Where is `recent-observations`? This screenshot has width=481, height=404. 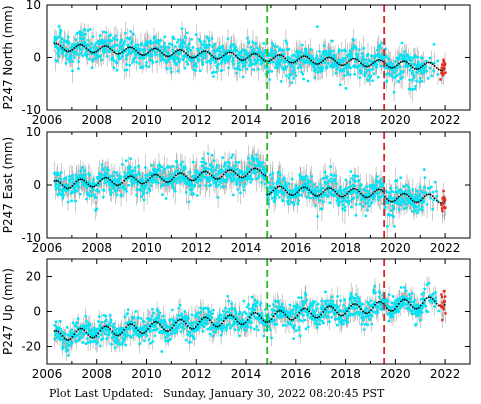 recent-observations is located at coordinates (443, 201).